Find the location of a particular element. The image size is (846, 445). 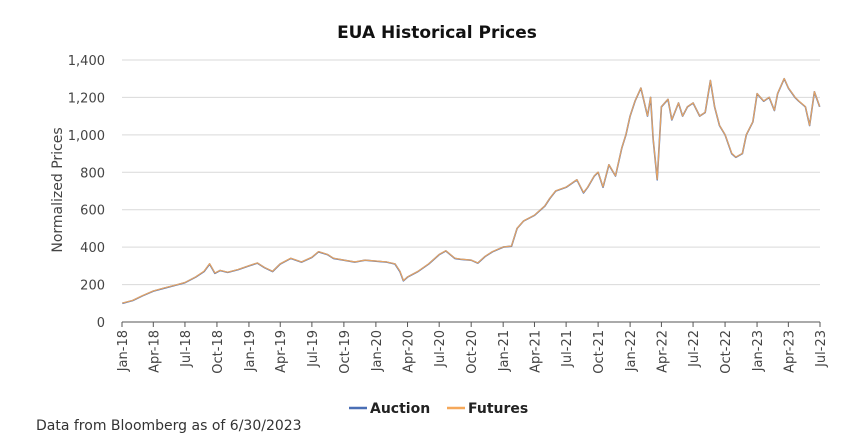

y-tick-label: 1,400 is located at coordinates (86, 61).